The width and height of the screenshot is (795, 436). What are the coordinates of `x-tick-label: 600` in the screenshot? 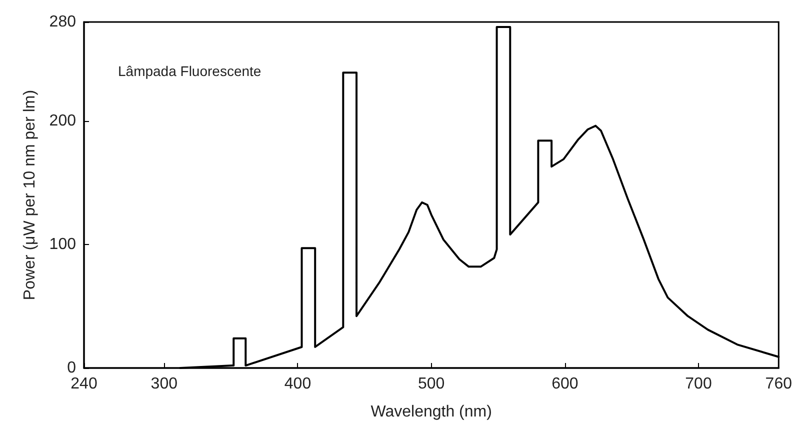 It's located at (565, 384).